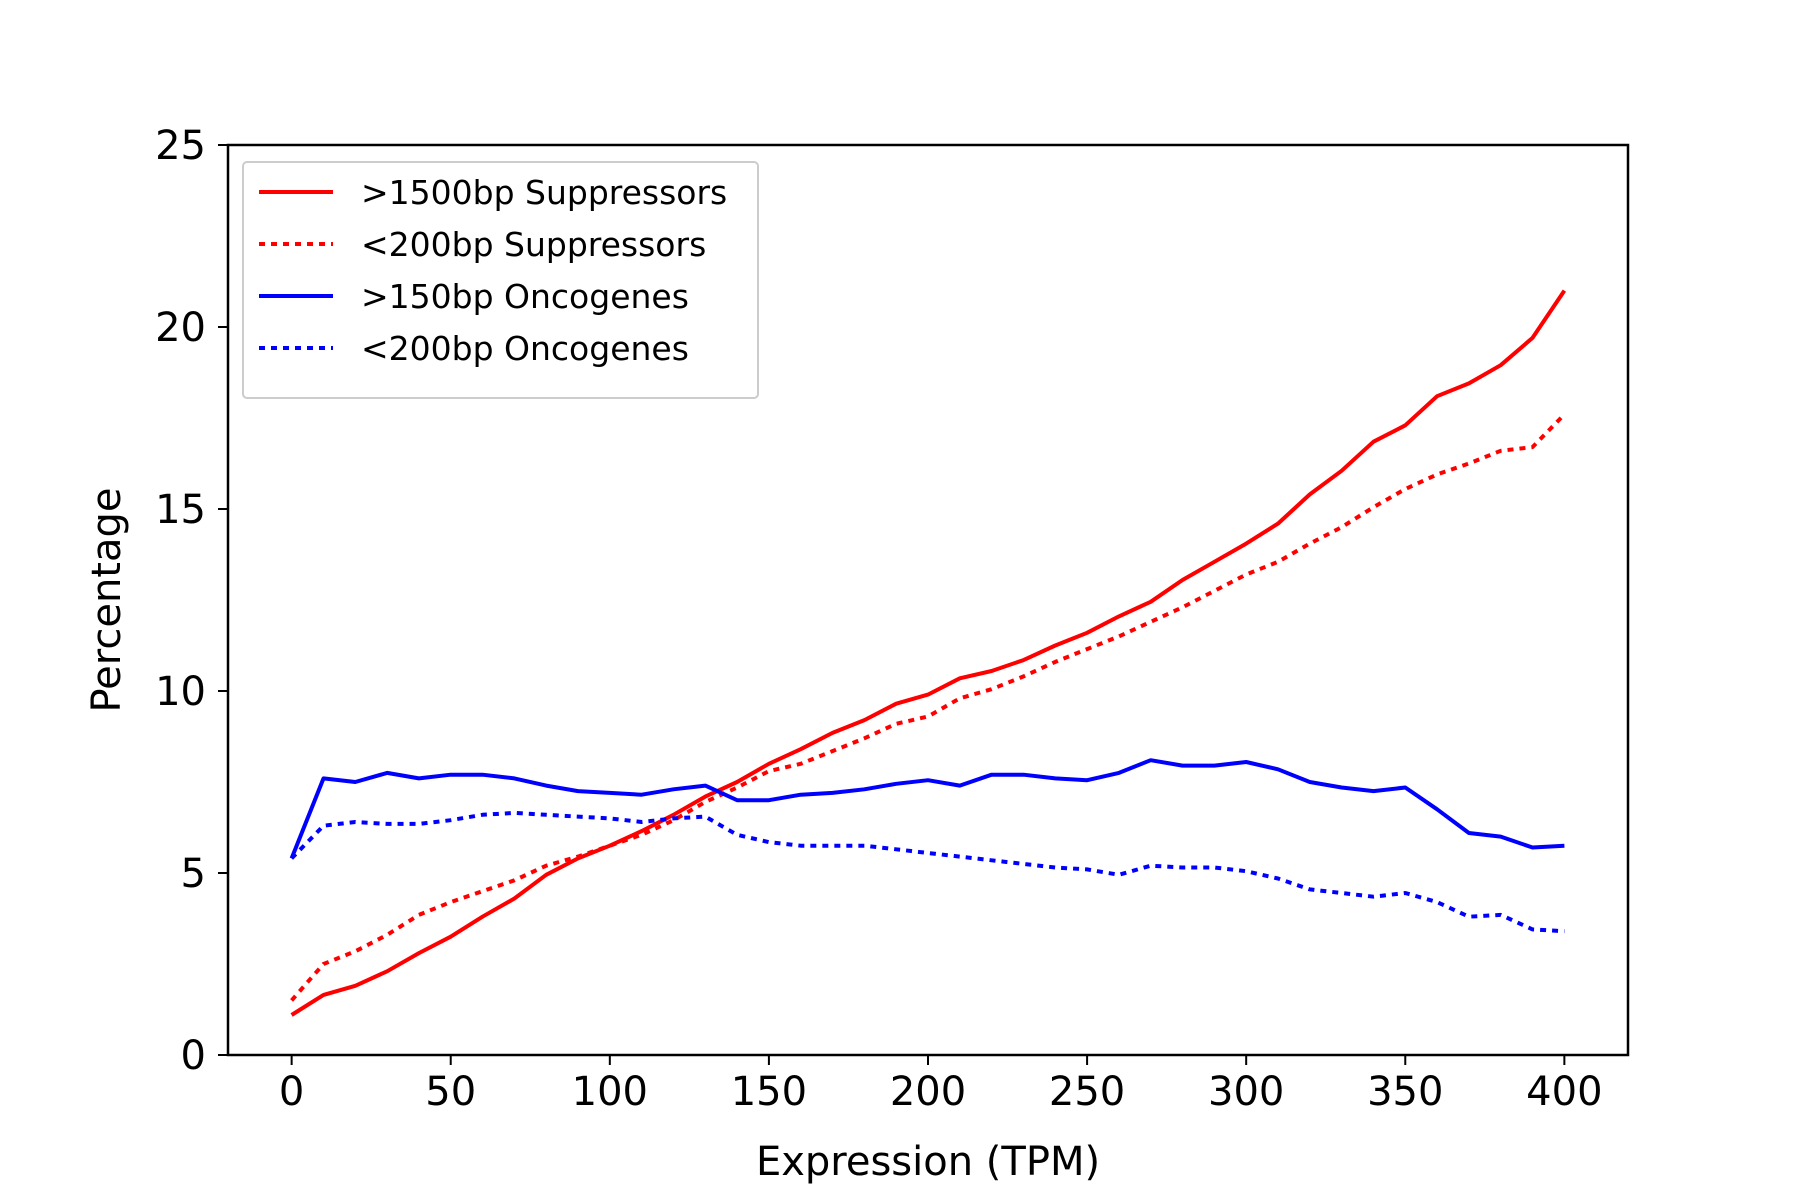  Describe the element at coordinates (107, 599) in the screenshot. I see `y-axis-label: Percentage` at that location.